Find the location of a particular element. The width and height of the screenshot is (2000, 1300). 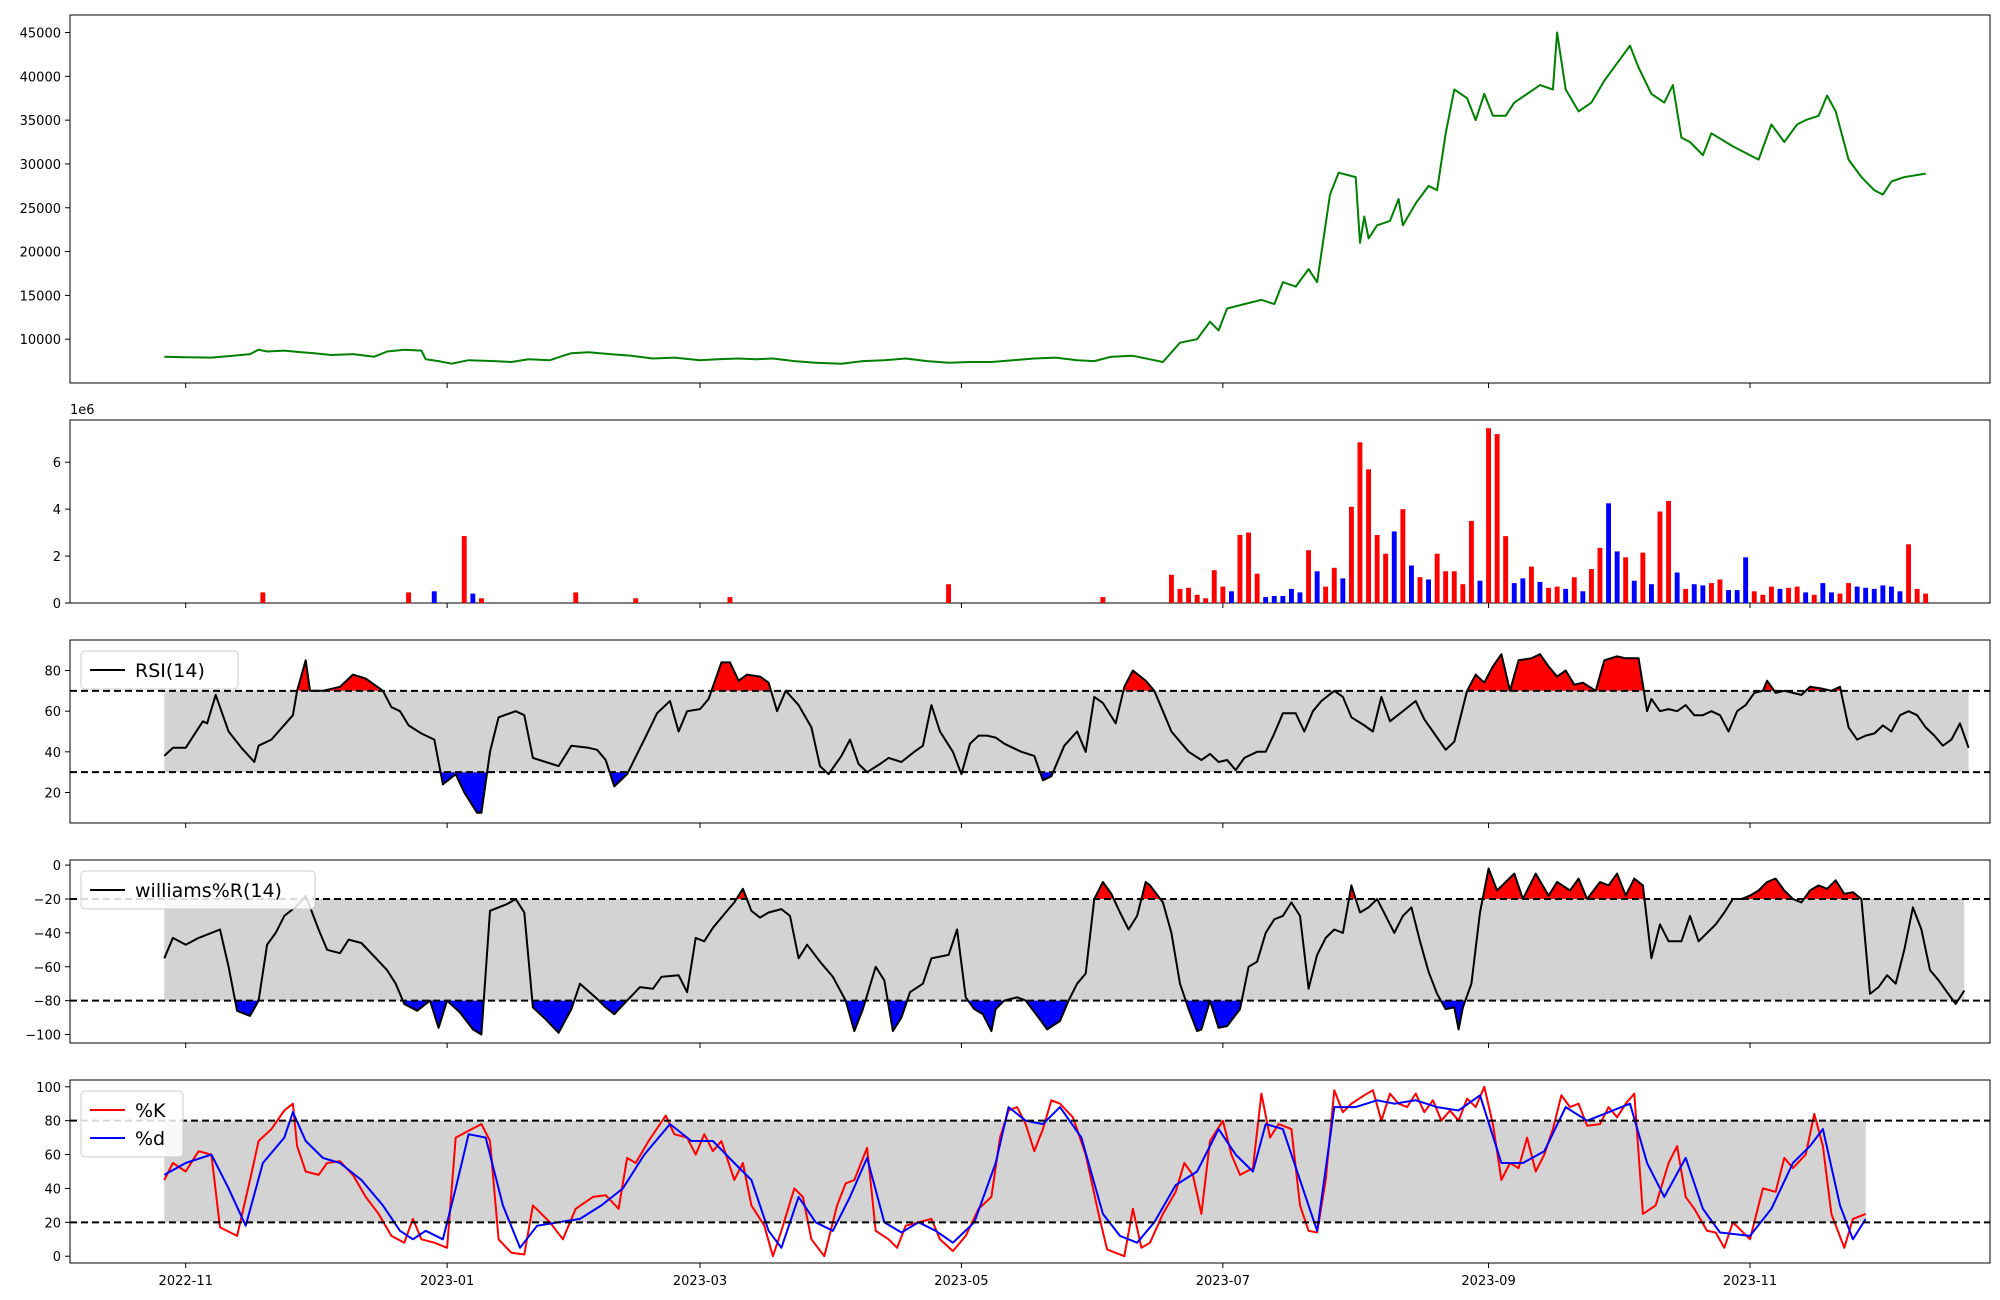

y-tick-label: 35000 is located at coordinates (40, 121).